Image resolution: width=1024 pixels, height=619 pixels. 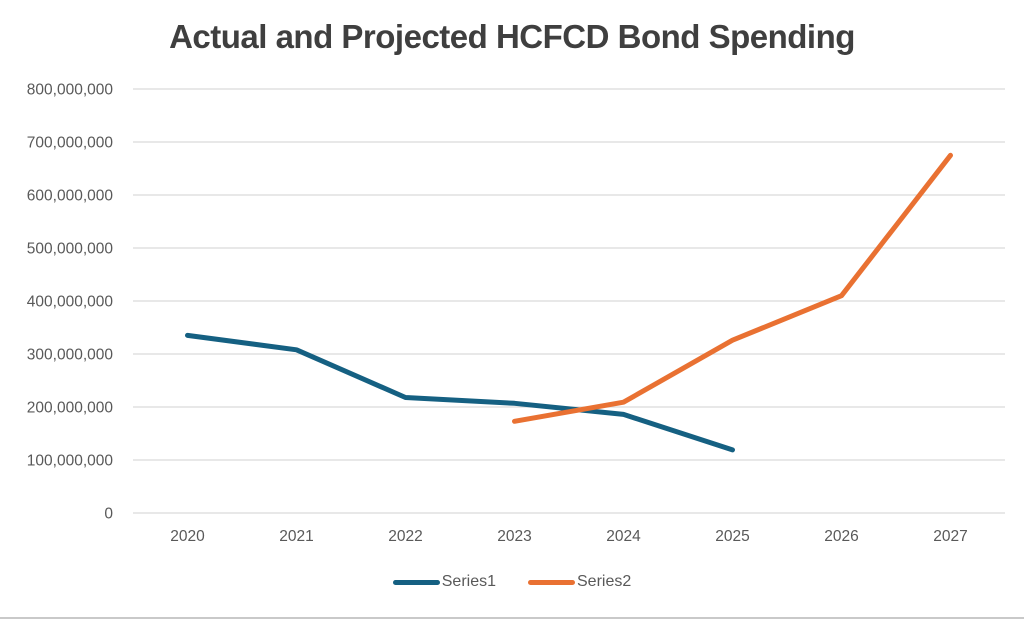 What do you see at coordinates (604, 581) in the screenshot?
I see `legend-label: Series2` at bounding box center [604, 581].